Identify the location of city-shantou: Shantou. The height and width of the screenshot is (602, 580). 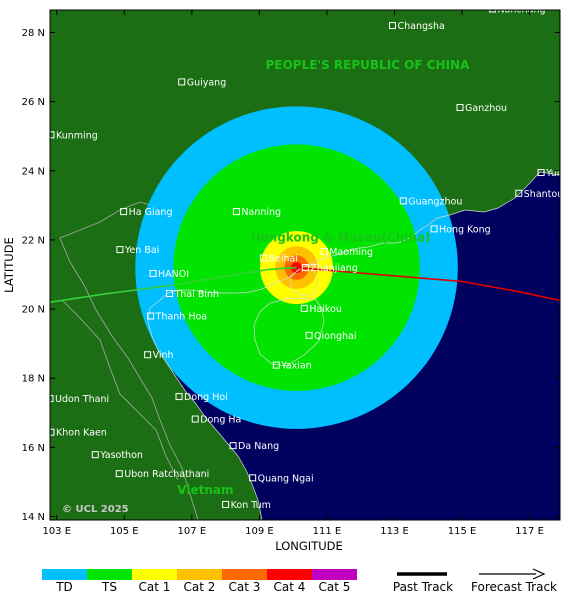
(539, 194).